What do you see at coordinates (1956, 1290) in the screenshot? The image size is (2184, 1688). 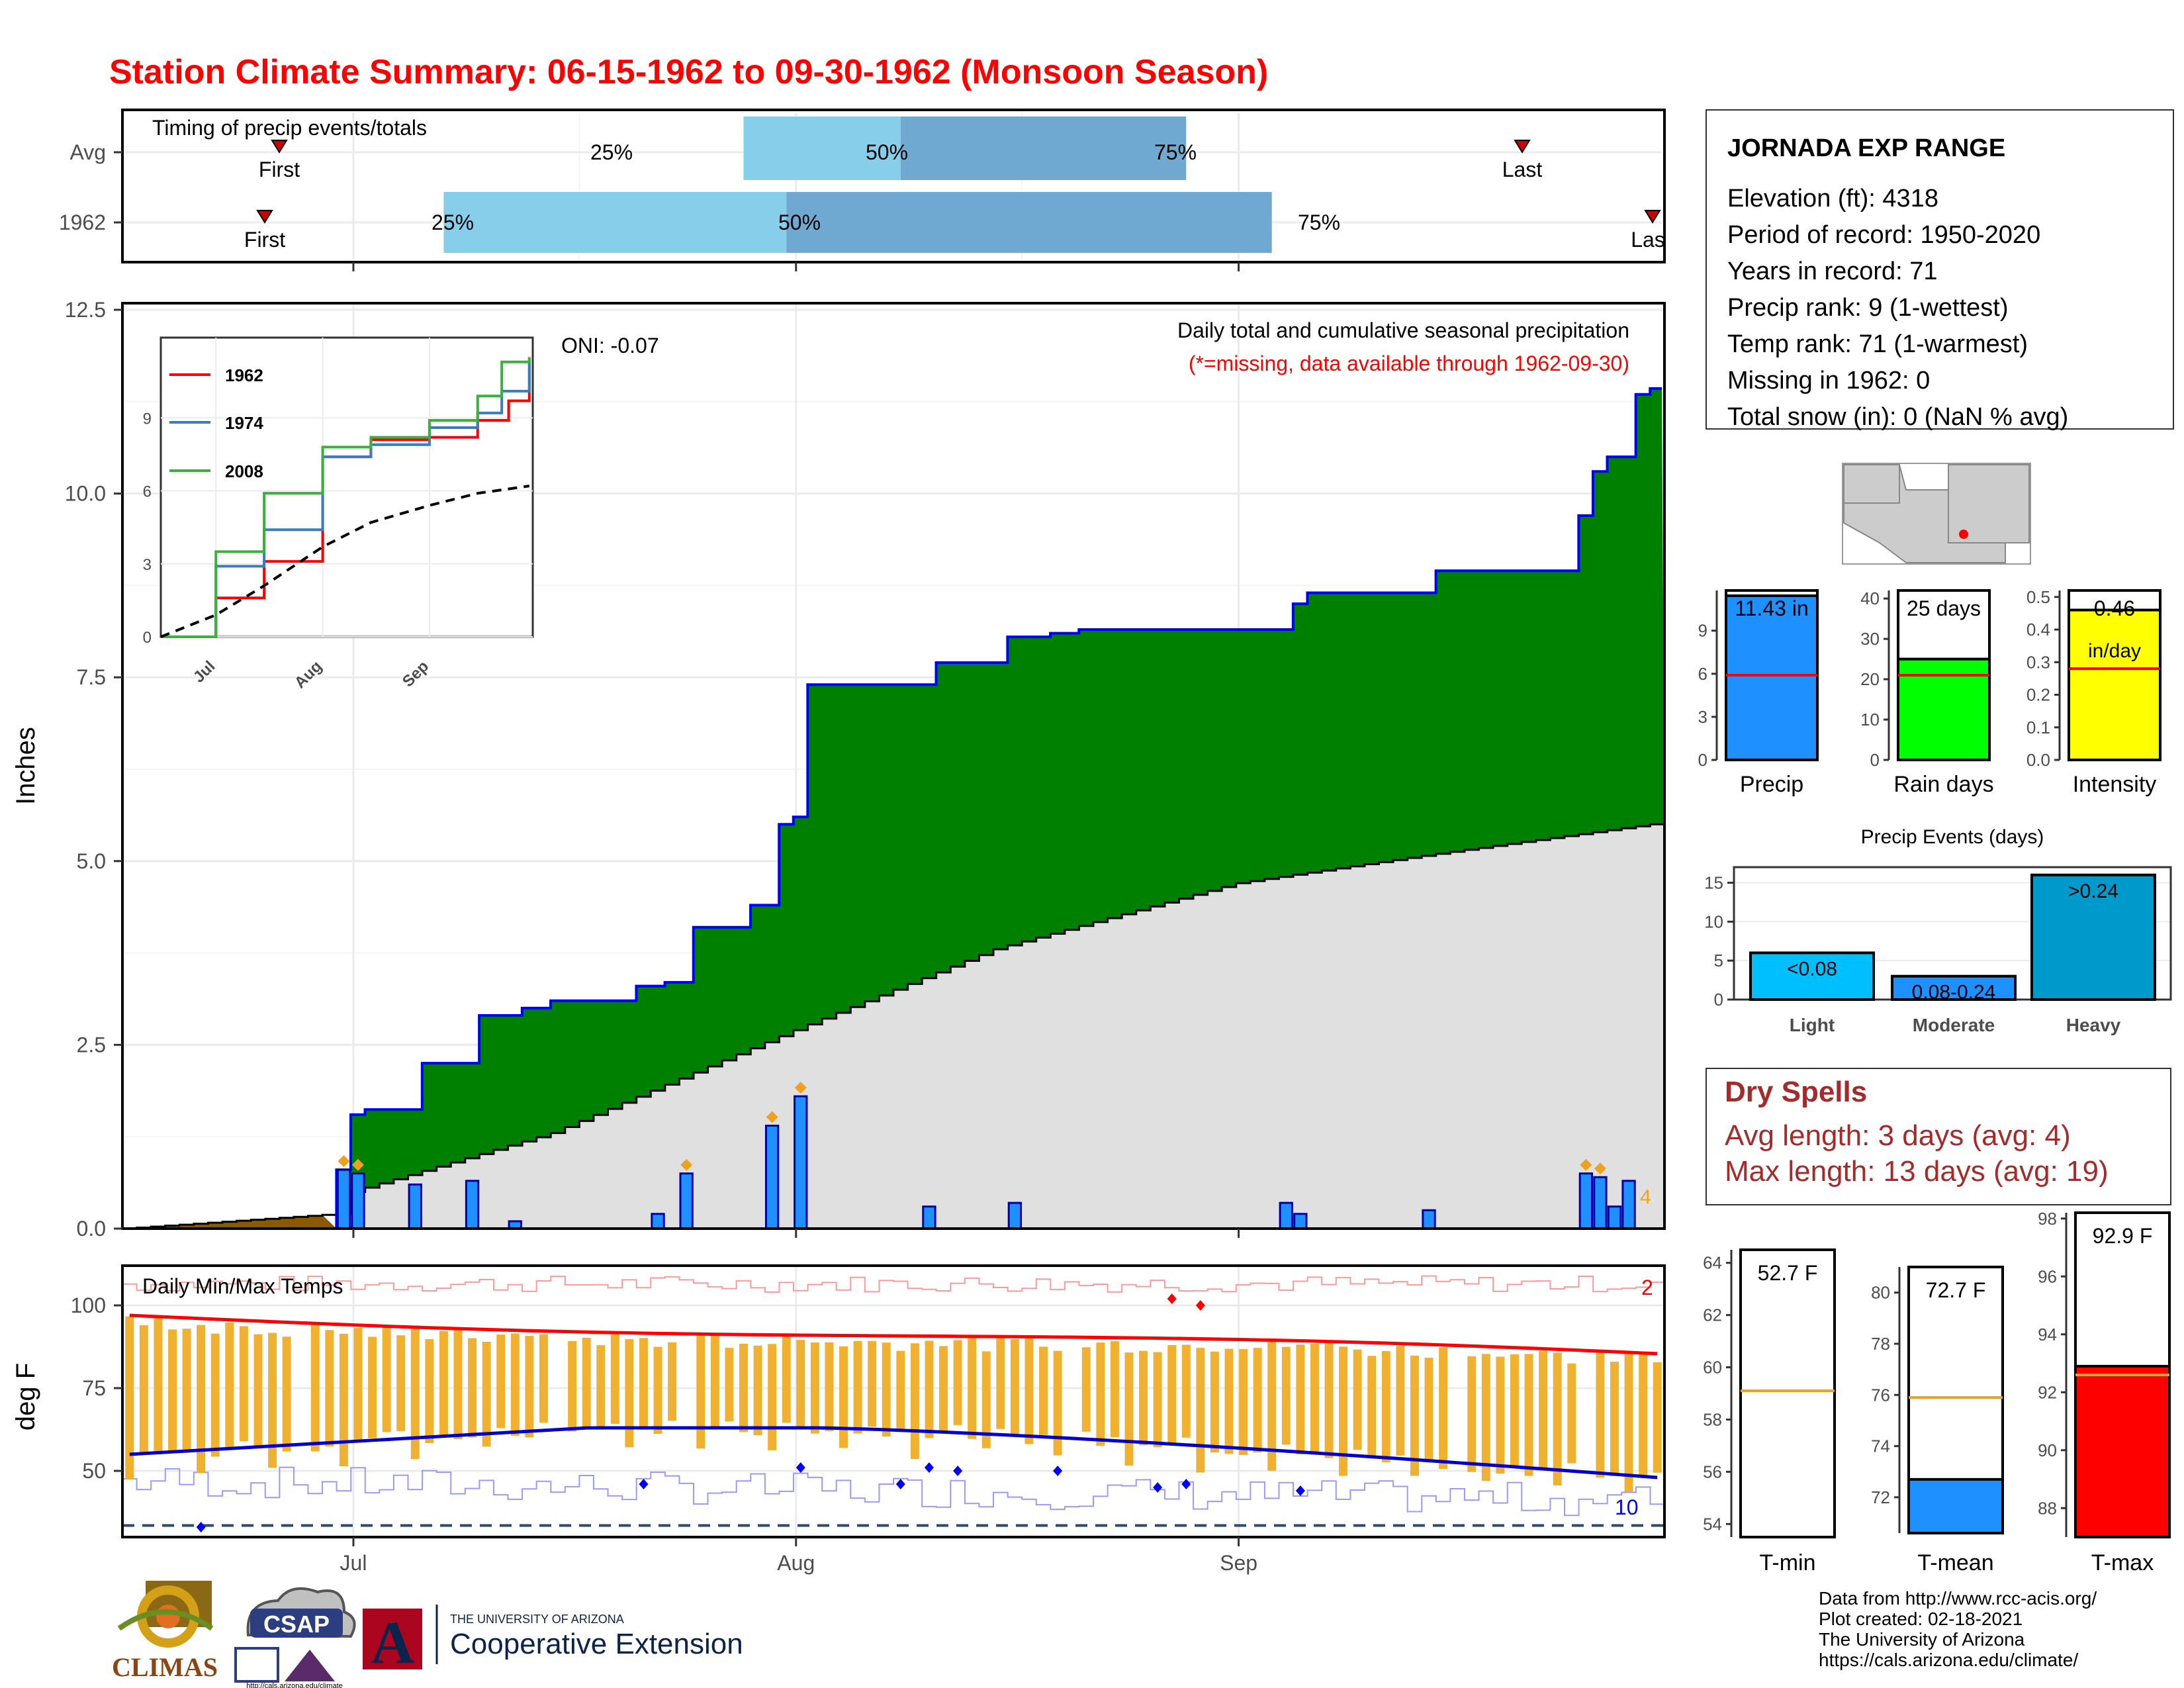 I see `temp-value-label: 72.7 F` at bounding box center [1956, 1290].